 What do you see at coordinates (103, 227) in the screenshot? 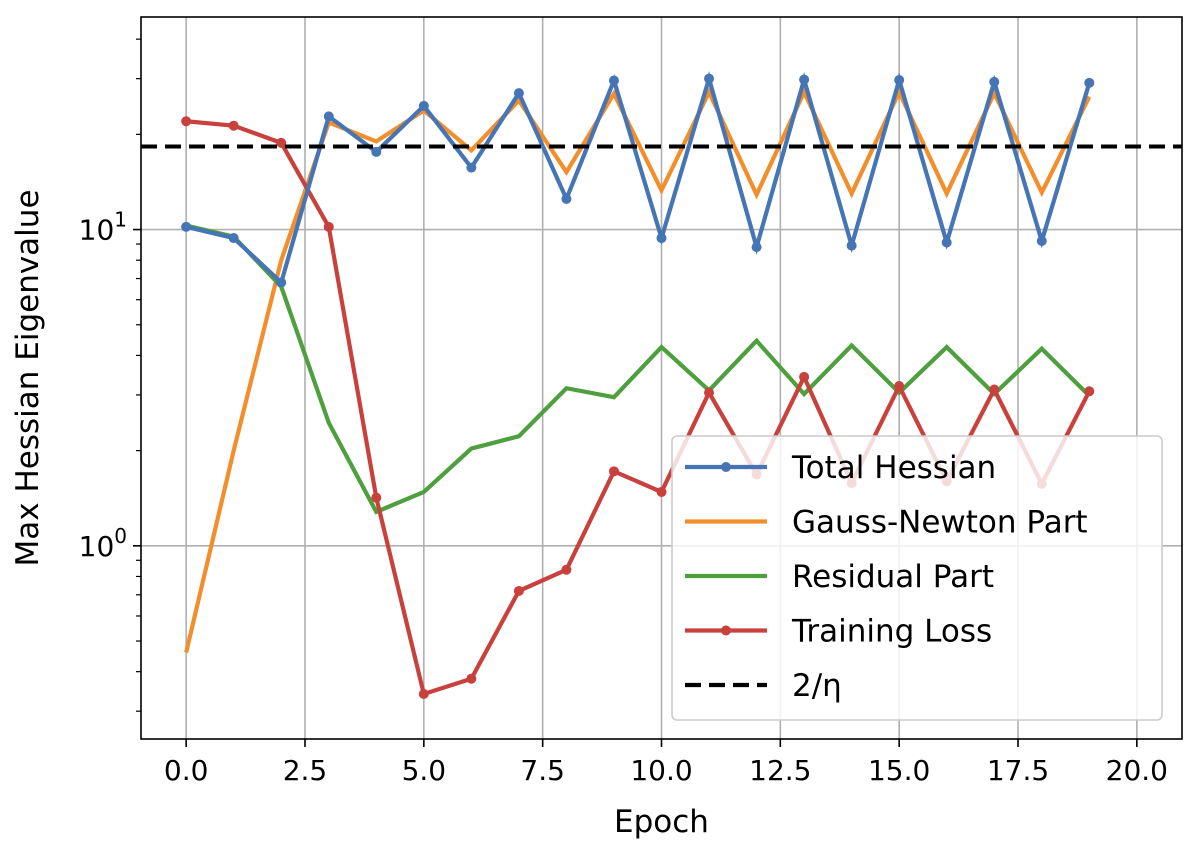
I see `y-tick-label: 10¹` at bounding box center [103, 227].